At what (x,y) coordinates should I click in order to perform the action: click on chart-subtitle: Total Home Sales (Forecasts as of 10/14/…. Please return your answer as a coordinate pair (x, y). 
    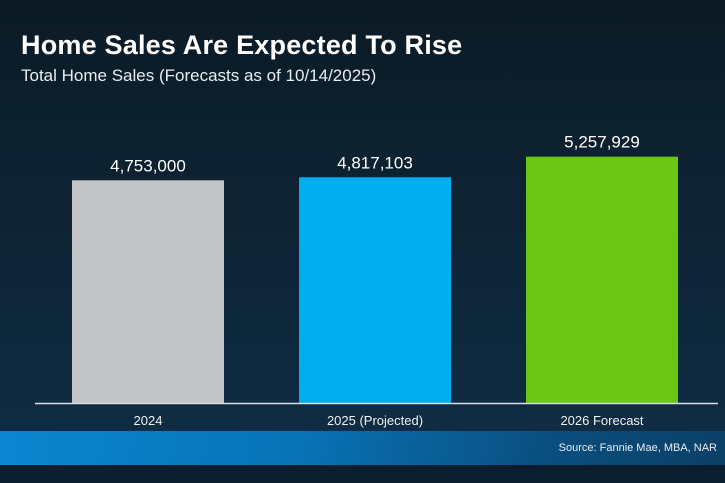
    Looking at the image, I should click on (199, 75).